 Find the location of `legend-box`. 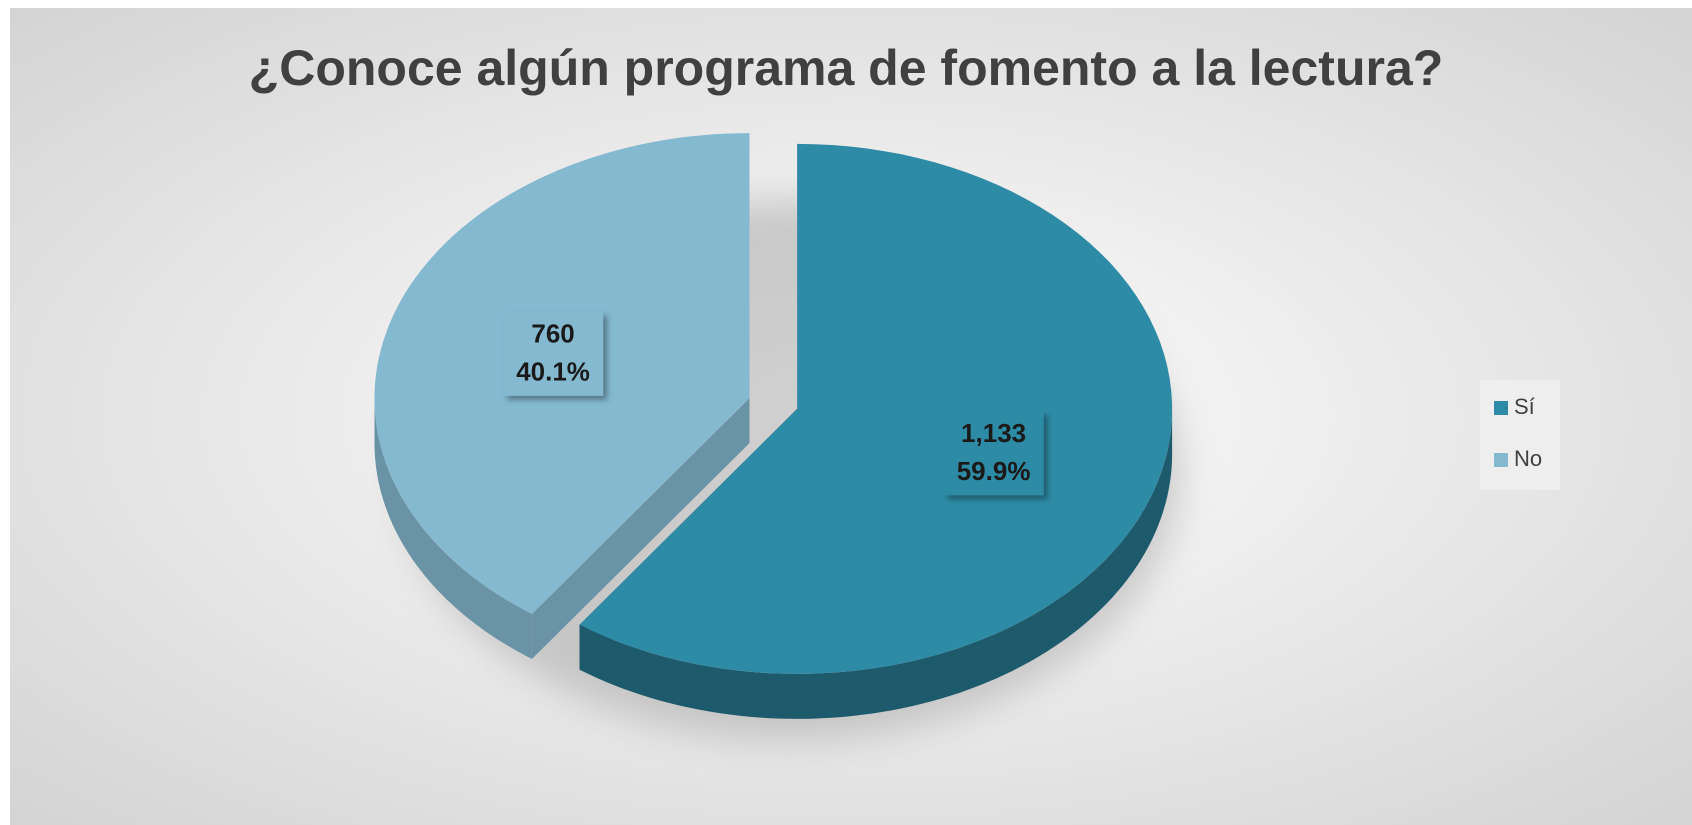

legend-box is located at coordinates (1520, 435).